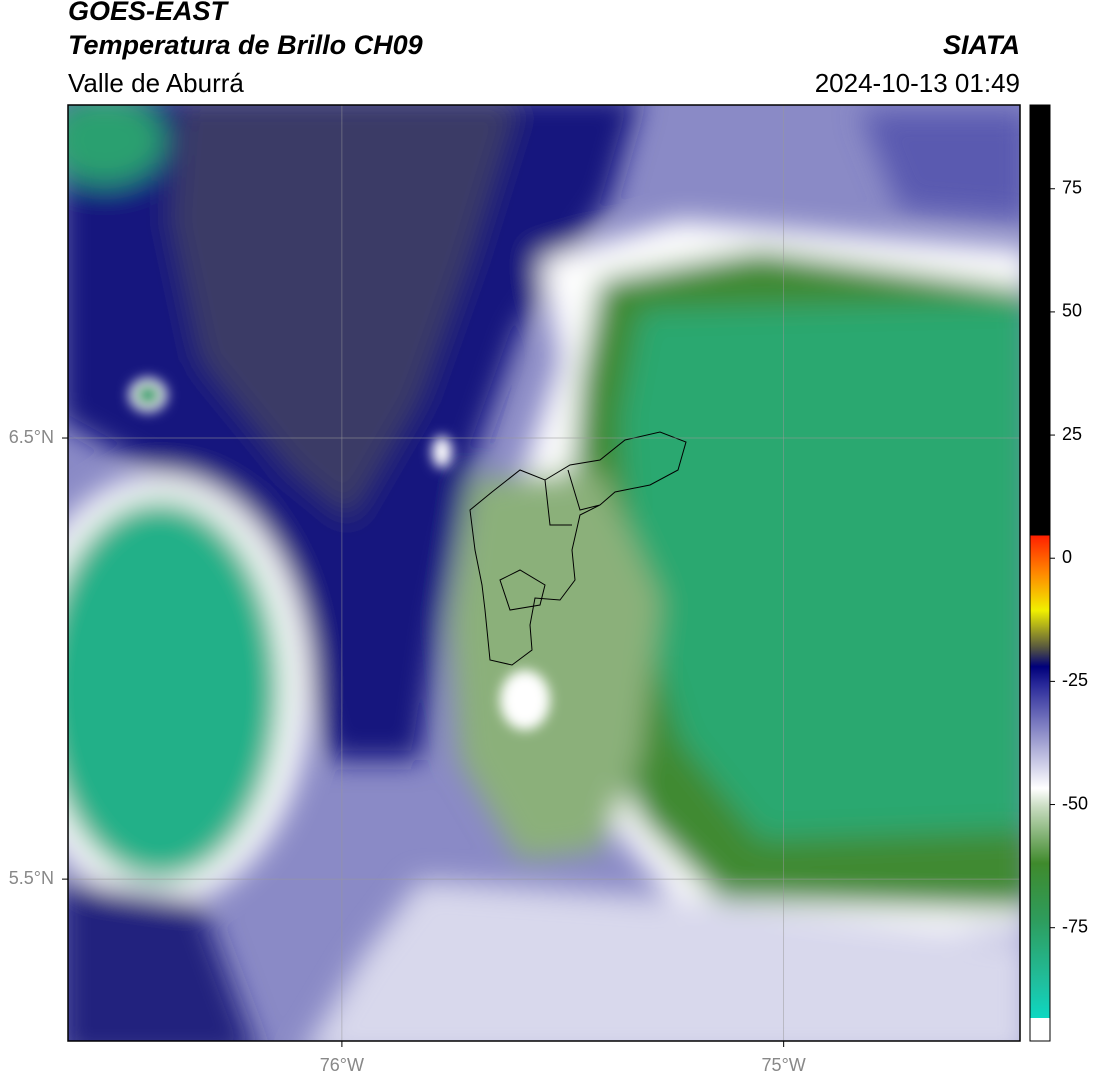  I want to click on lat-tick-label: 5.5°N, so click(31, 878).